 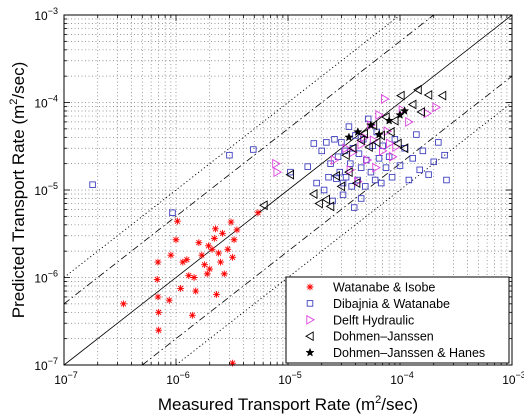 What do you see at coordinates (18, 190) in the screenshot?
I see `y-axis-label: Predicted Transport Rate (m2/sec)` at bounding box center [18, 190].